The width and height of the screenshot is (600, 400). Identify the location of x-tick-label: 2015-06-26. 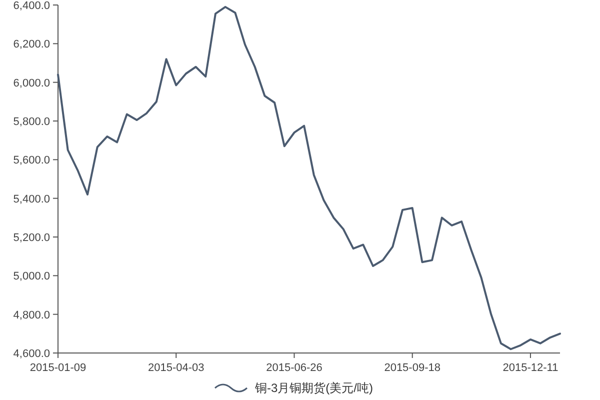
(294, 368).